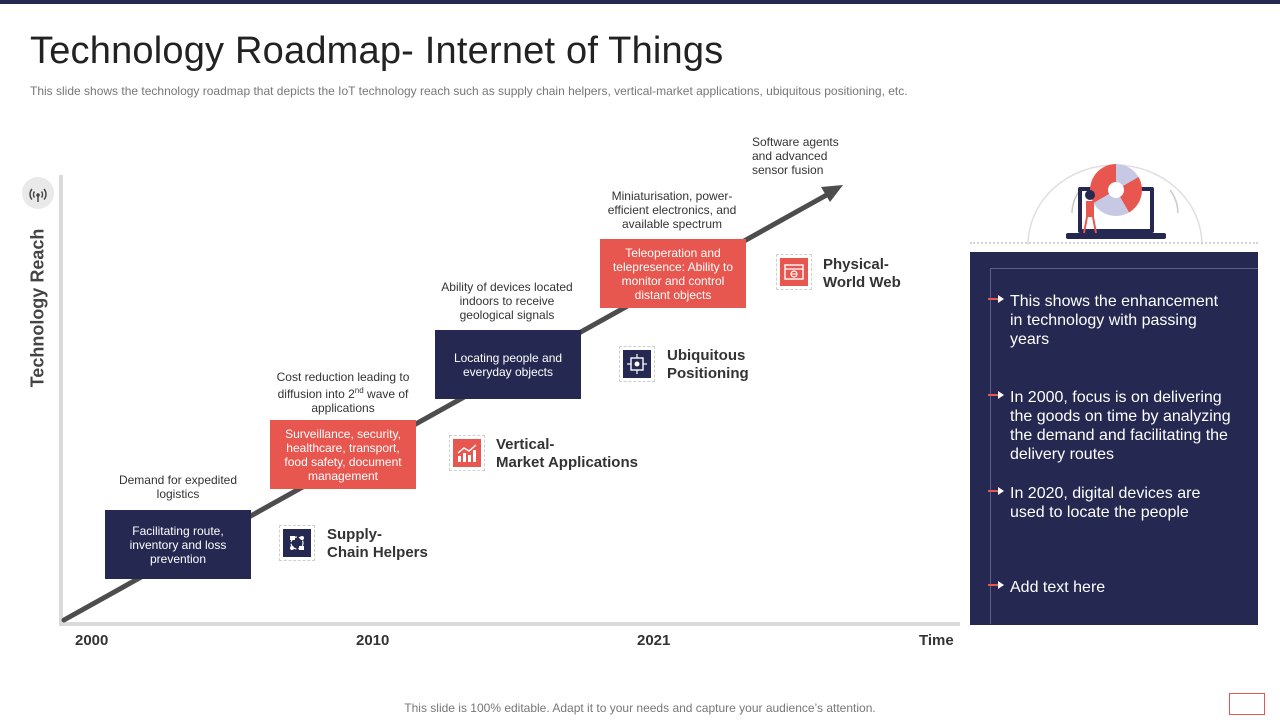  Describe the element at coordinates (936, 640) in the screenshot. I see `x-label-time: Time` at that location.